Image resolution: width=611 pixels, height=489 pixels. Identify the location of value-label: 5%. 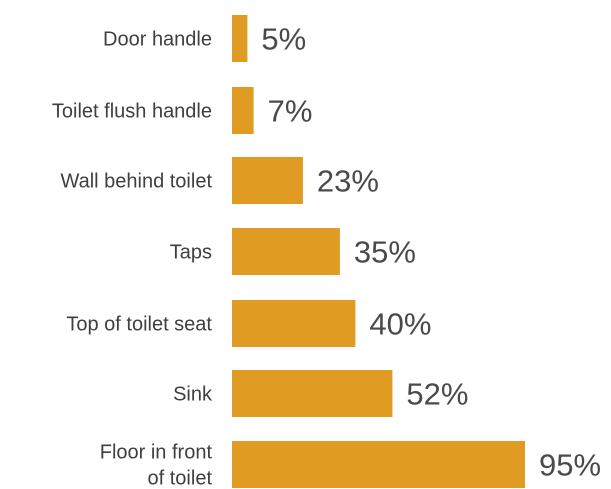
(283, 39).